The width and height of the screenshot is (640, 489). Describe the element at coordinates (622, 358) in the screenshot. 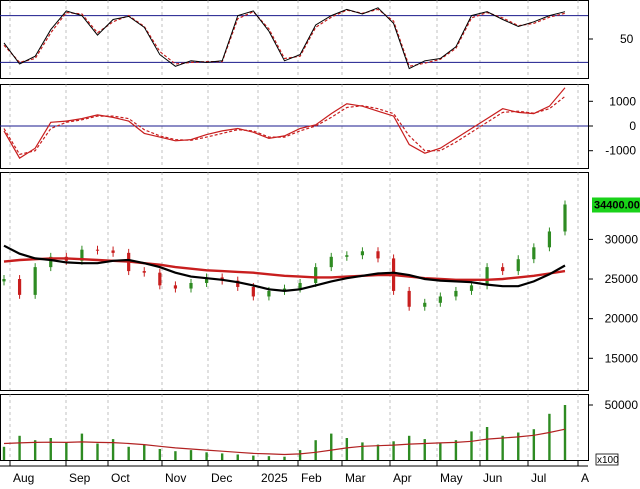

I see `price-tick-label: 15000` at that location.